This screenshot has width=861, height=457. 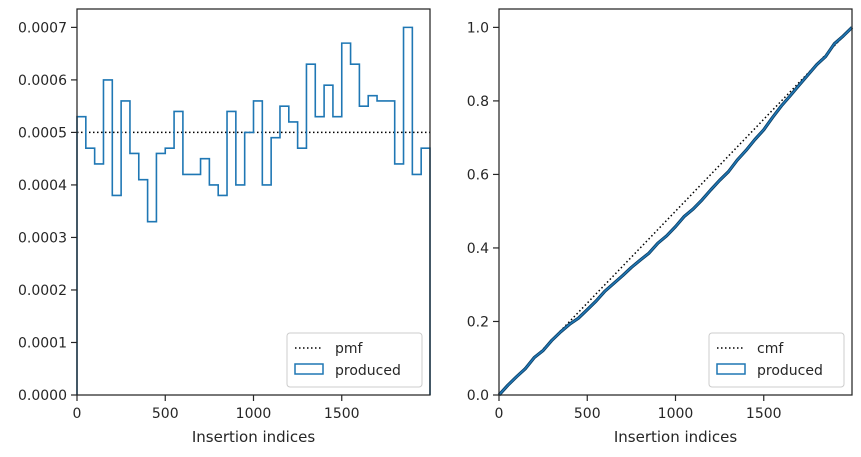 I want to click on cmf-x-tick-label: 1500, so click(x=764, y=414).